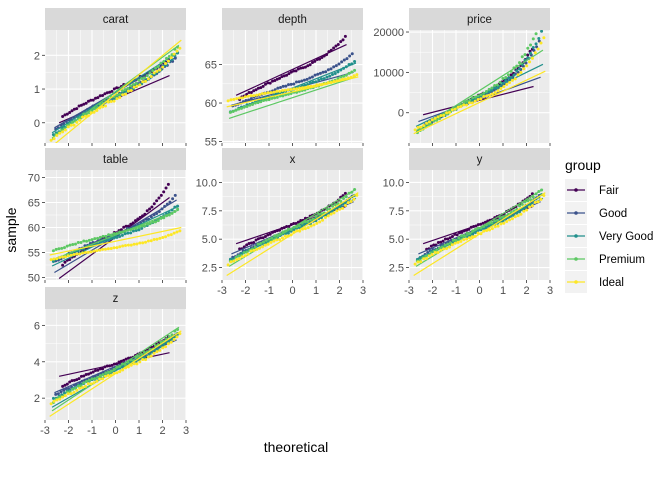 The width and height of the screenshot is (672, 480). What do you see at coordinates (479, 84) in the screenshot?
I see `qq-points-ideal` at bounding box center [479, 84].